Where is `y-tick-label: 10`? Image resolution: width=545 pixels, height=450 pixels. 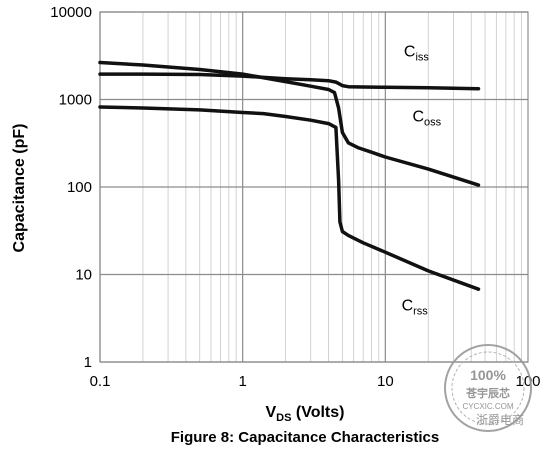
y-tick-label: 10 is located at coordinates (83, 275).